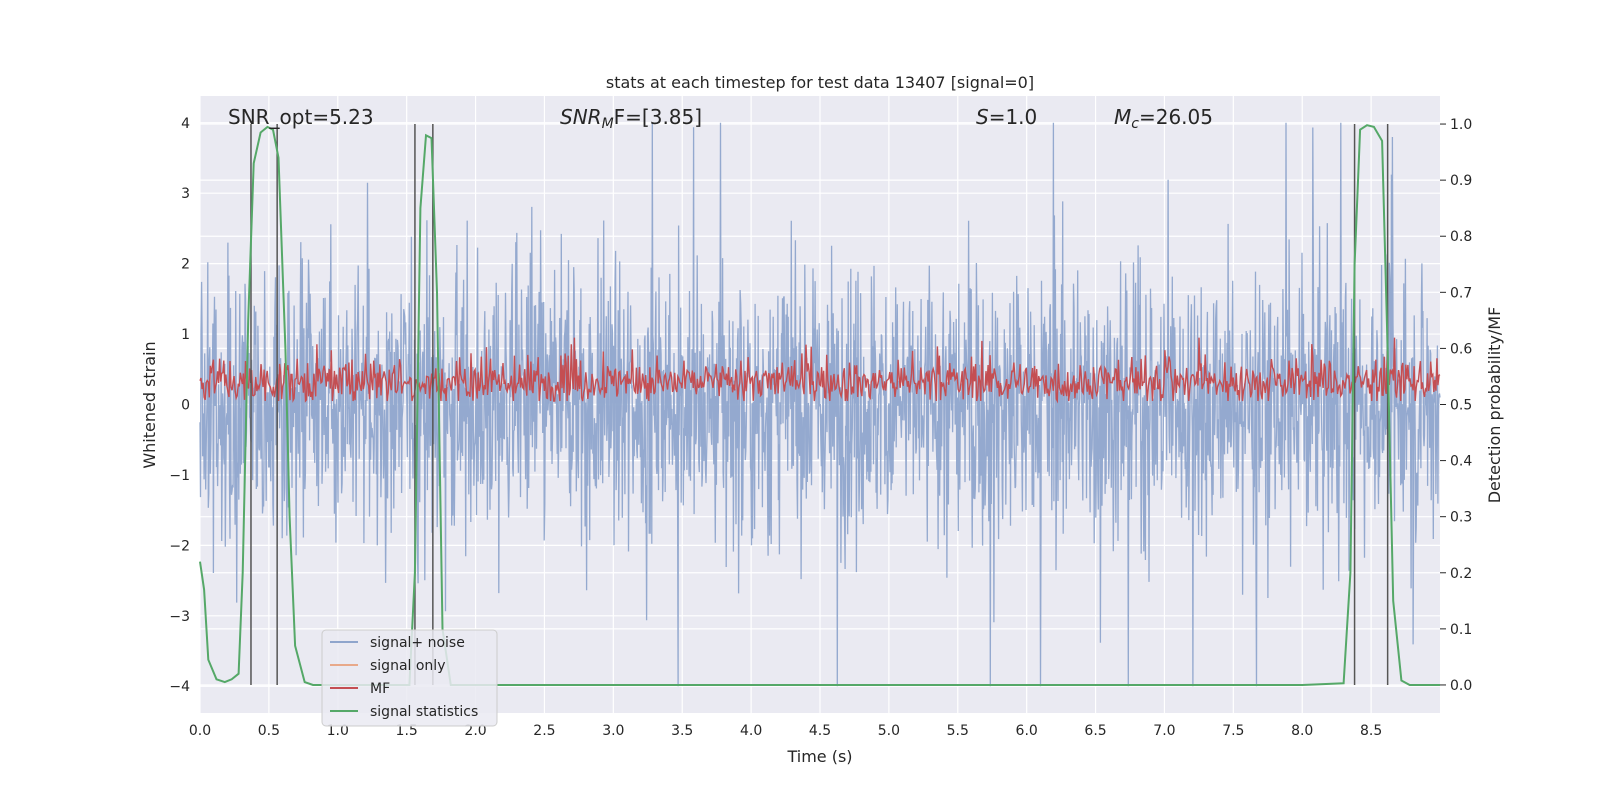 The image size is (1600, 800). I want to click on y2-tick-label-0: 1.0, so click(1461, 125).